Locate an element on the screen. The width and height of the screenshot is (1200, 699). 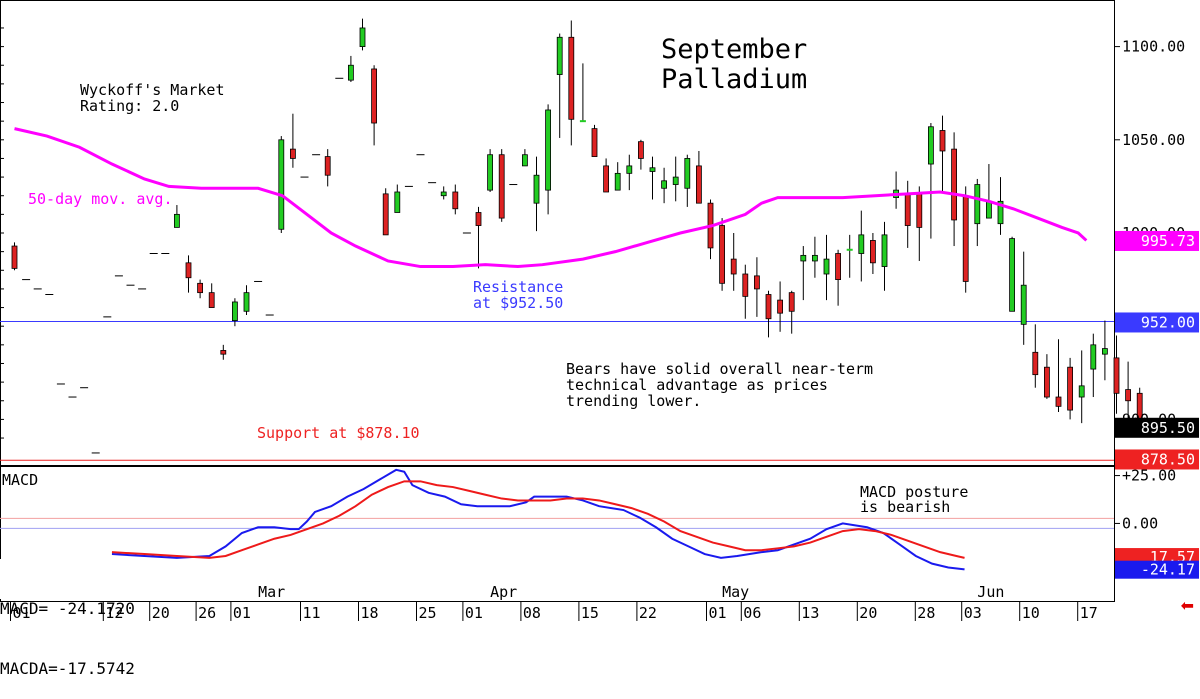
date-tick-label: 26 is located at coordinates (207, 612).